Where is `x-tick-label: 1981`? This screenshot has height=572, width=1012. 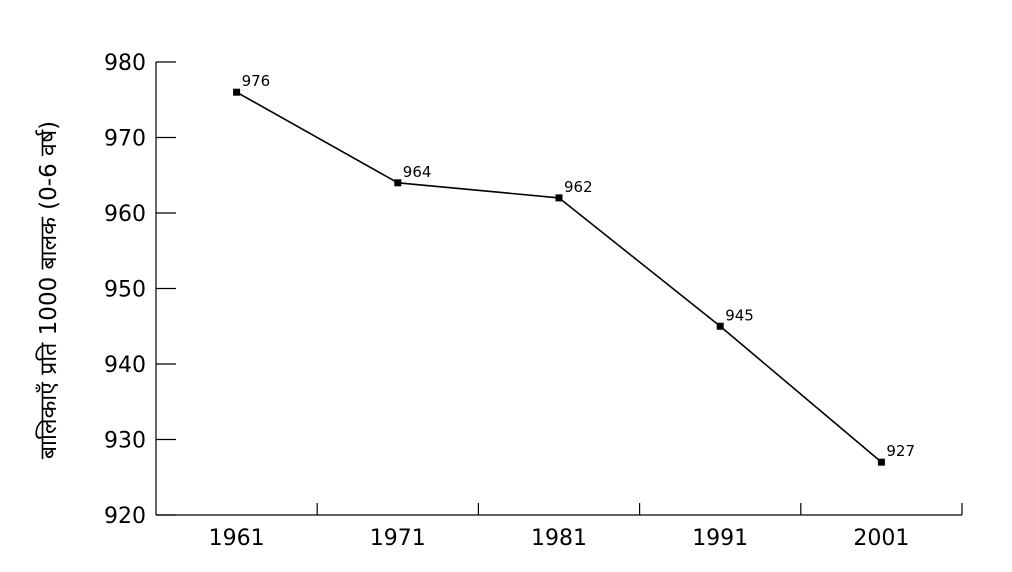
x-tick-label: 1981 is located at coordinates (559, 538).